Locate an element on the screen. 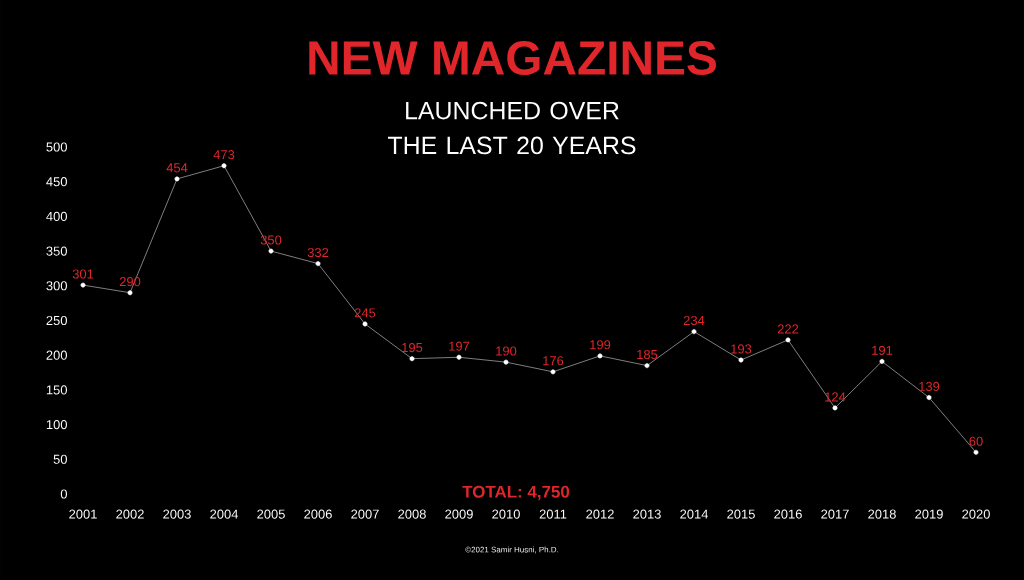 The image size is (1024, 580). data-label: 290 is located at coordinates (130, 282).